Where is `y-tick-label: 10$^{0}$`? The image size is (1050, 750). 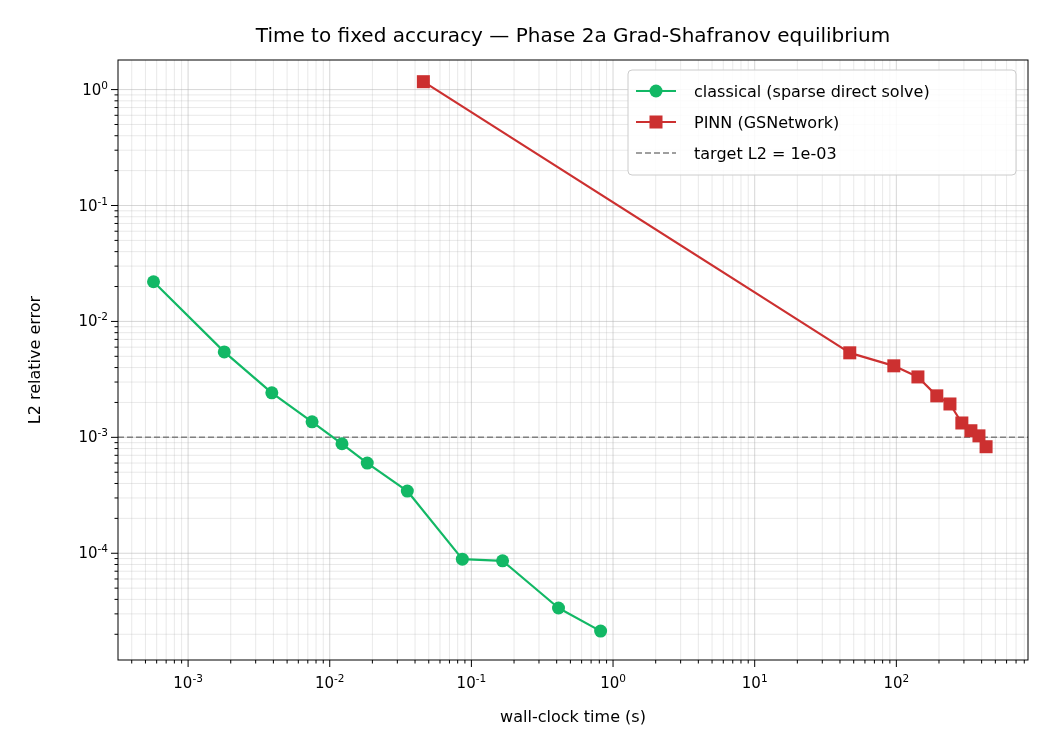 y-tick-label: 10$^{0}$ is located at coordinates (95, 88).